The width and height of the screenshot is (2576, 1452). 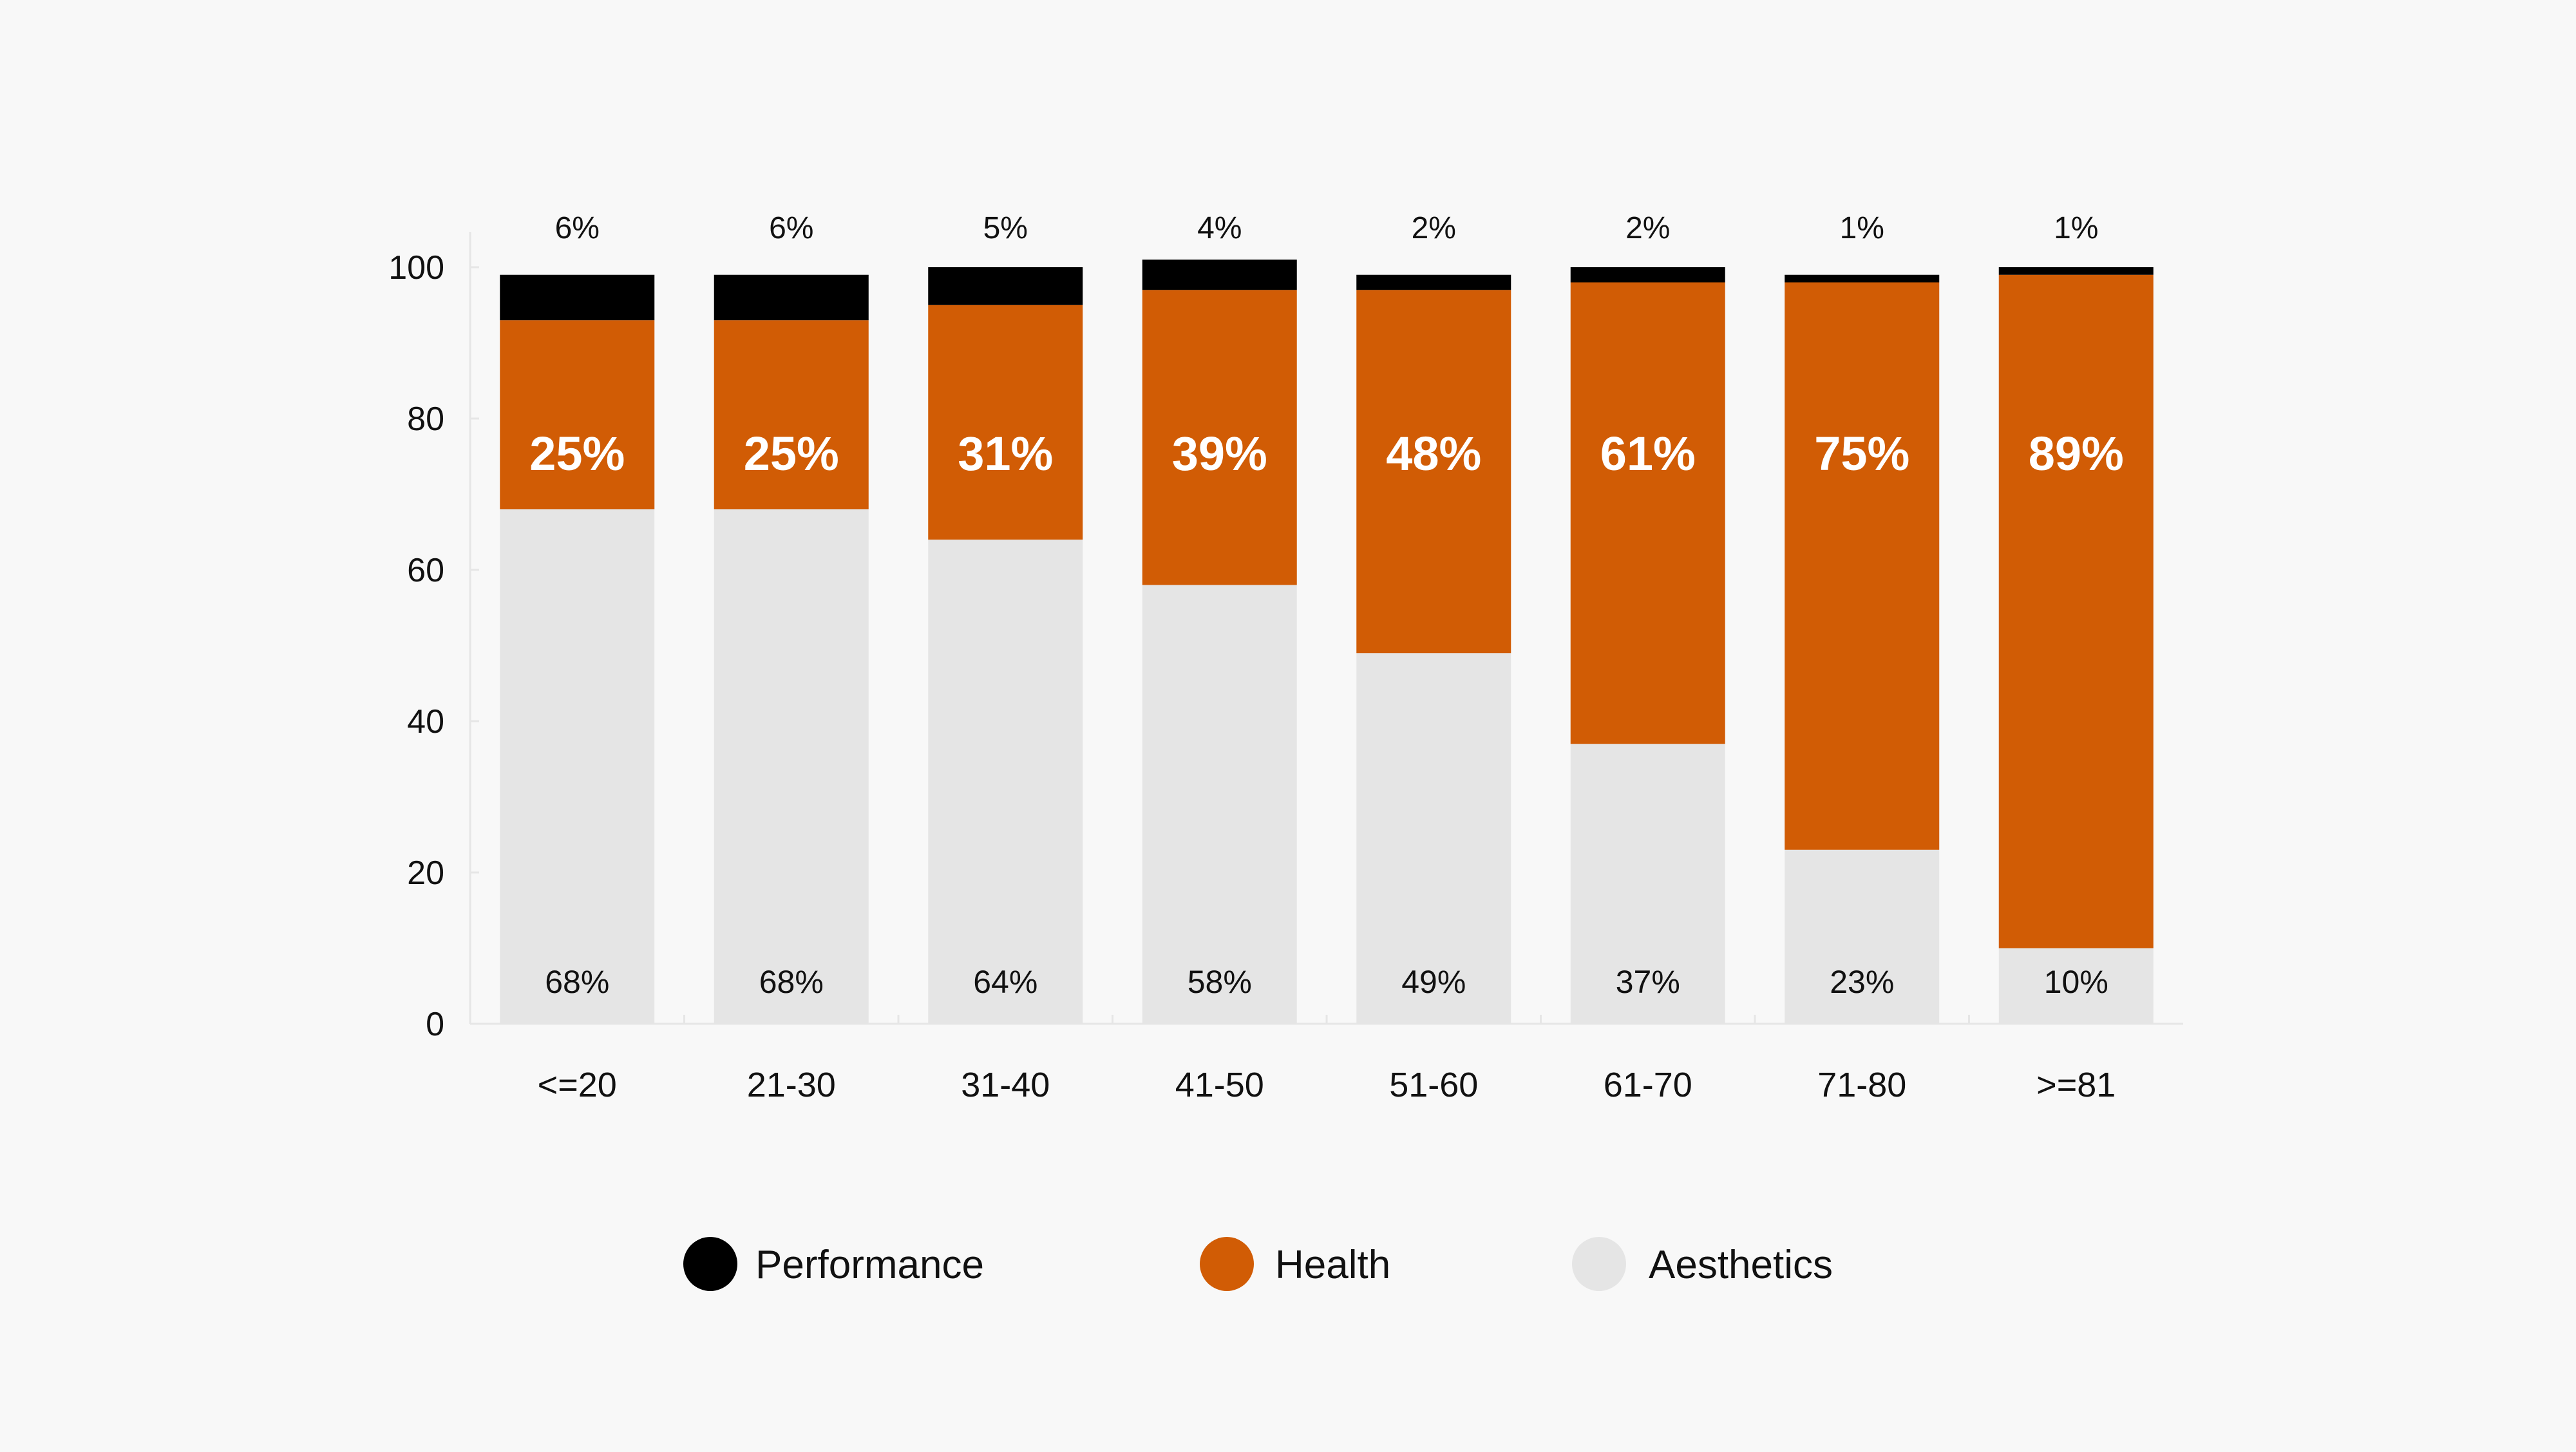 What do you see at coordinates (1861, 453) in the screenshot?
I see `bar-label-health: 75%` at bounding box center [1861, 453].